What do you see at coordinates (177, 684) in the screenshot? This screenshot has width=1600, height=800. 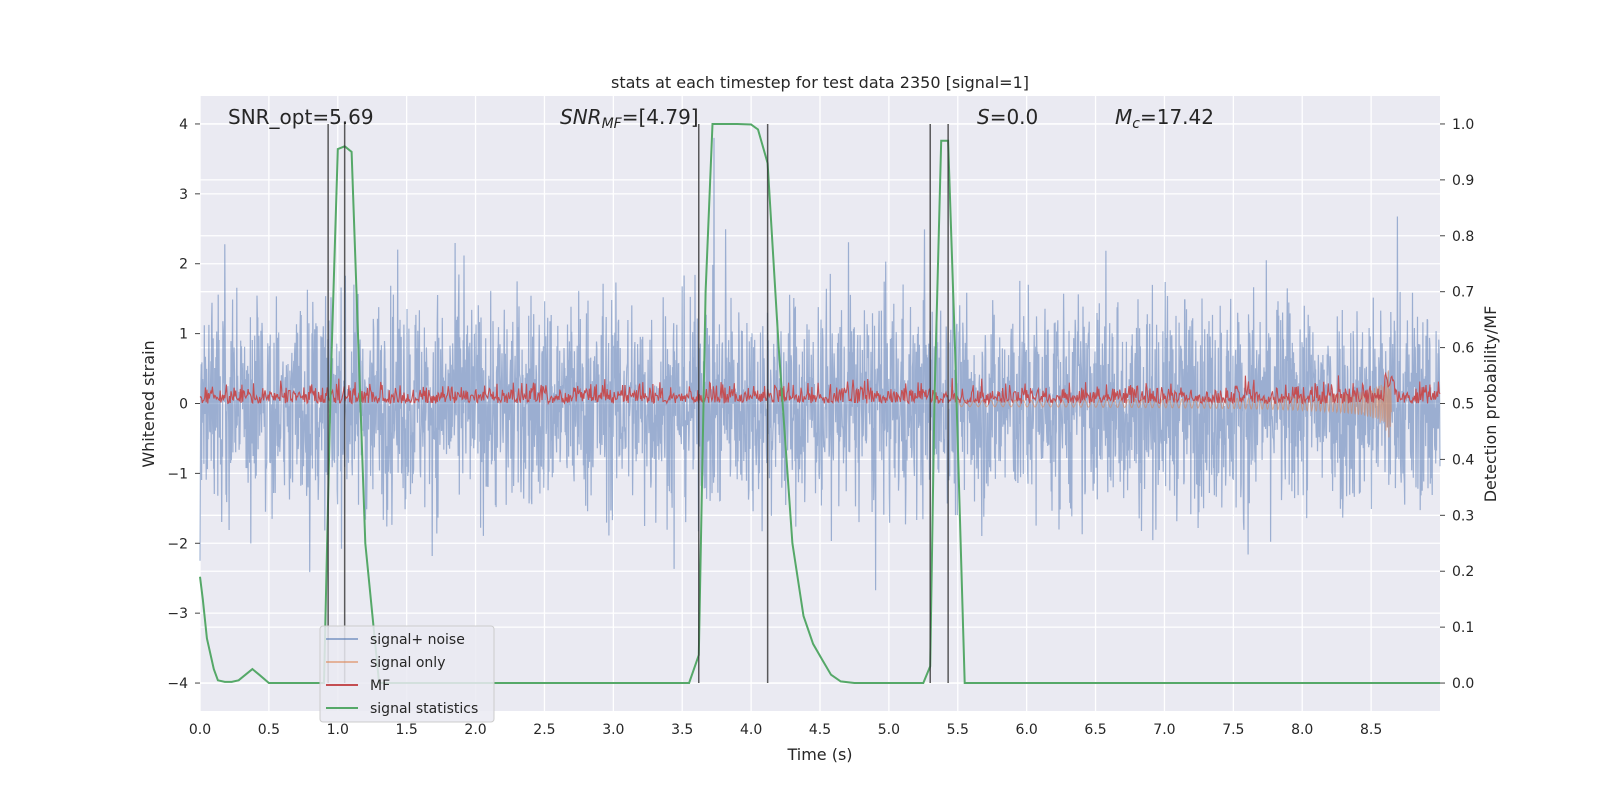 I see `y-tick-label: −4` at bounding box center [177, 684].